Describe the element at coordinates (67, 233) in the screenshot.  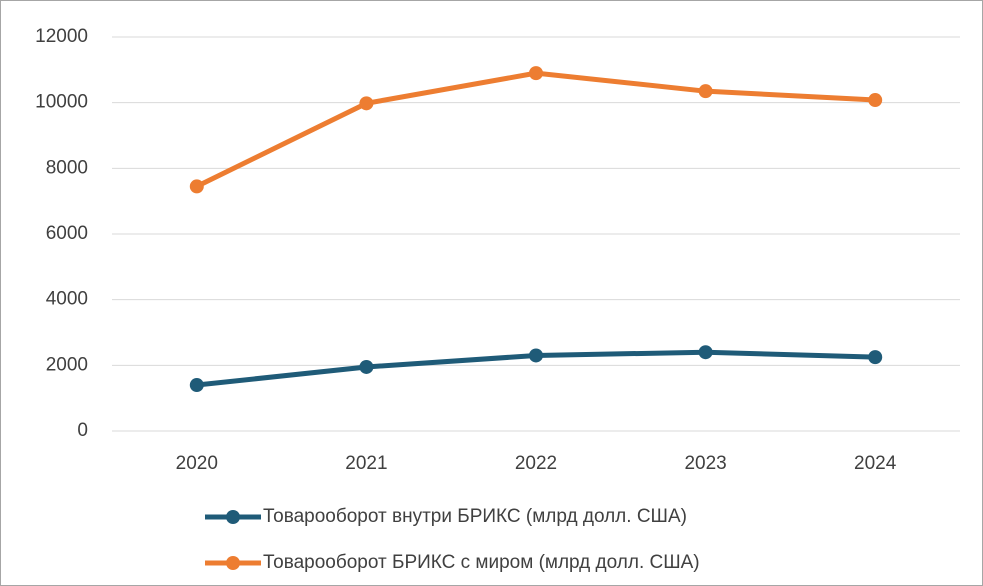
I see `y-tick-label: 6000` at that location.